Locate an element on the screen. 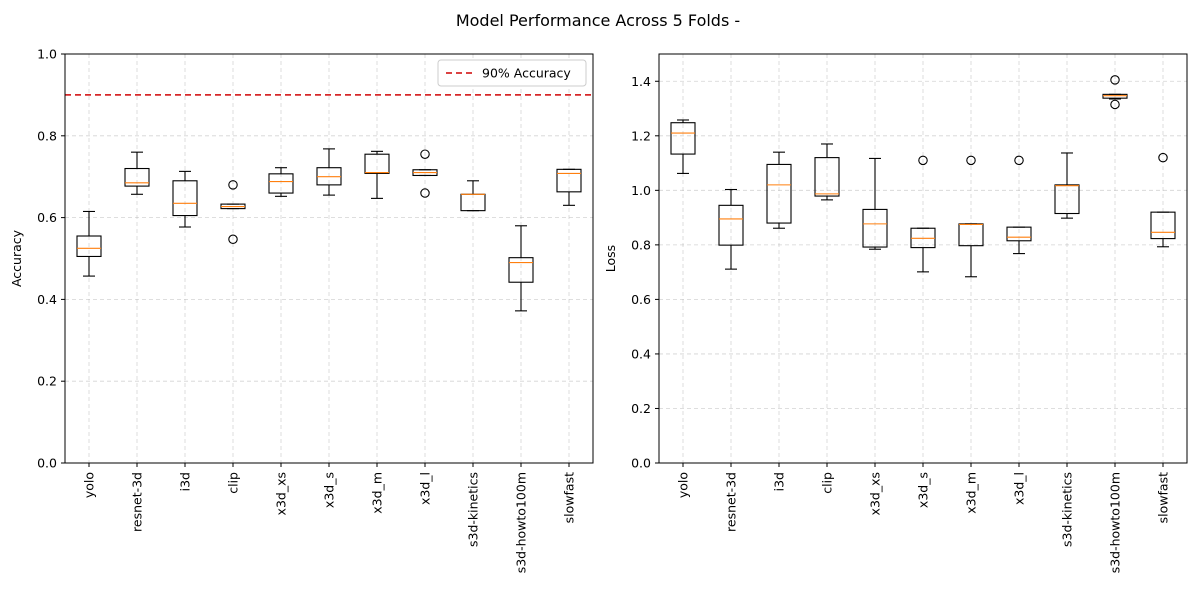  legend-box is located at coordinates (512, 73).